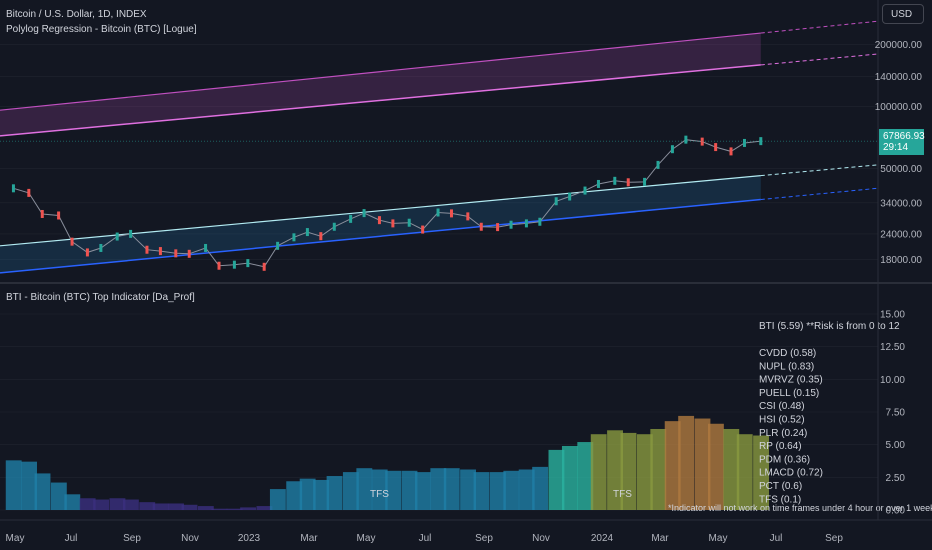  I want to click on price-tick-label: 50000.00, so click(901, 169).